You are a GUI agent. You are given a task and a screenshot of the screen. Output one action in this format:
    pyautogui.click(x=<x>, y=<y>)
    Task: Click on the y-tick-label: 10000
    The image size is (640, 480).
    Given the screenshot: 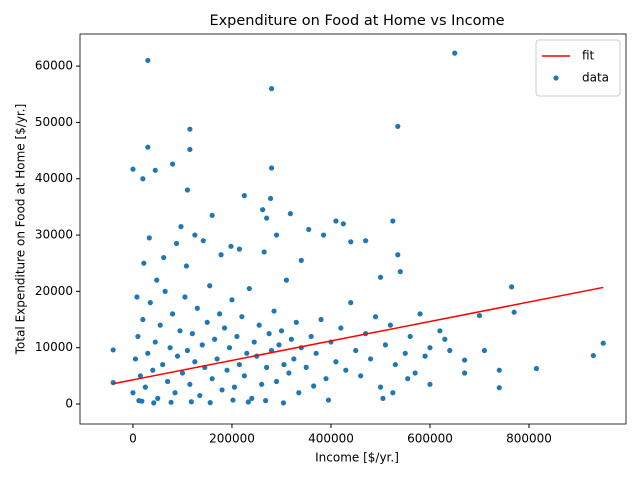 What is the action you would take?
    pyautogui.click(x=54, y=347)
    